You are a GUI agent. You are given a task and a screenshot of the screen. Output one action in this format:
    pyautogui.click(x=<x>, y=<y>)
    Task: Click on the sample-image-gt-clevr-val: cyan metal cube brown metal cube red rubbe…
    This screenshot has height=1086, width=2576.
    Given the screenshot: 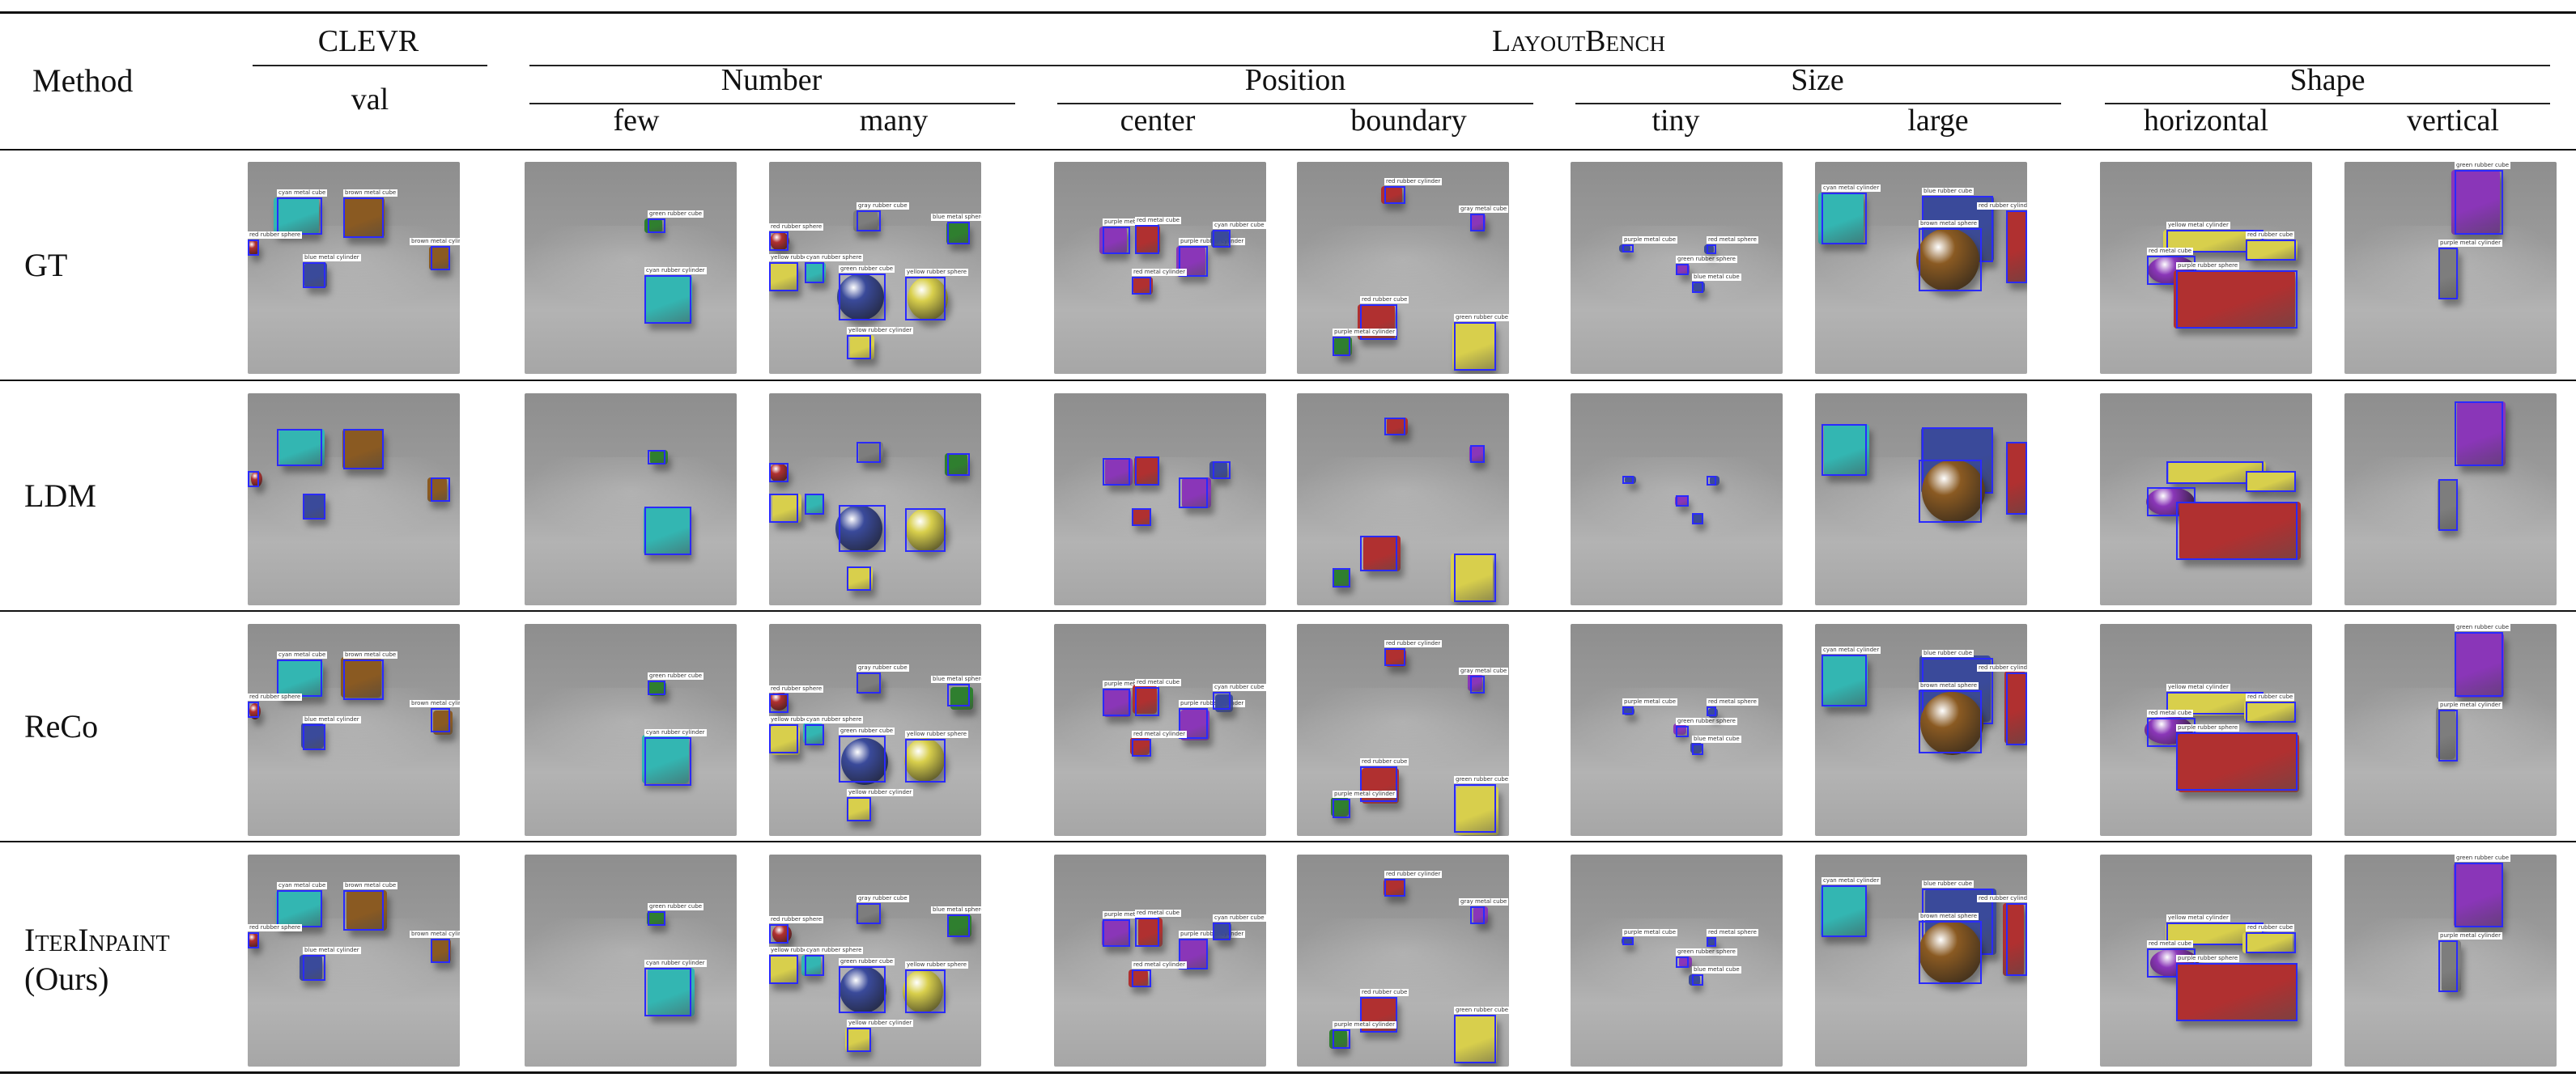 What is the action you would take?
    pyautogui.click(x=354, y=268)
    